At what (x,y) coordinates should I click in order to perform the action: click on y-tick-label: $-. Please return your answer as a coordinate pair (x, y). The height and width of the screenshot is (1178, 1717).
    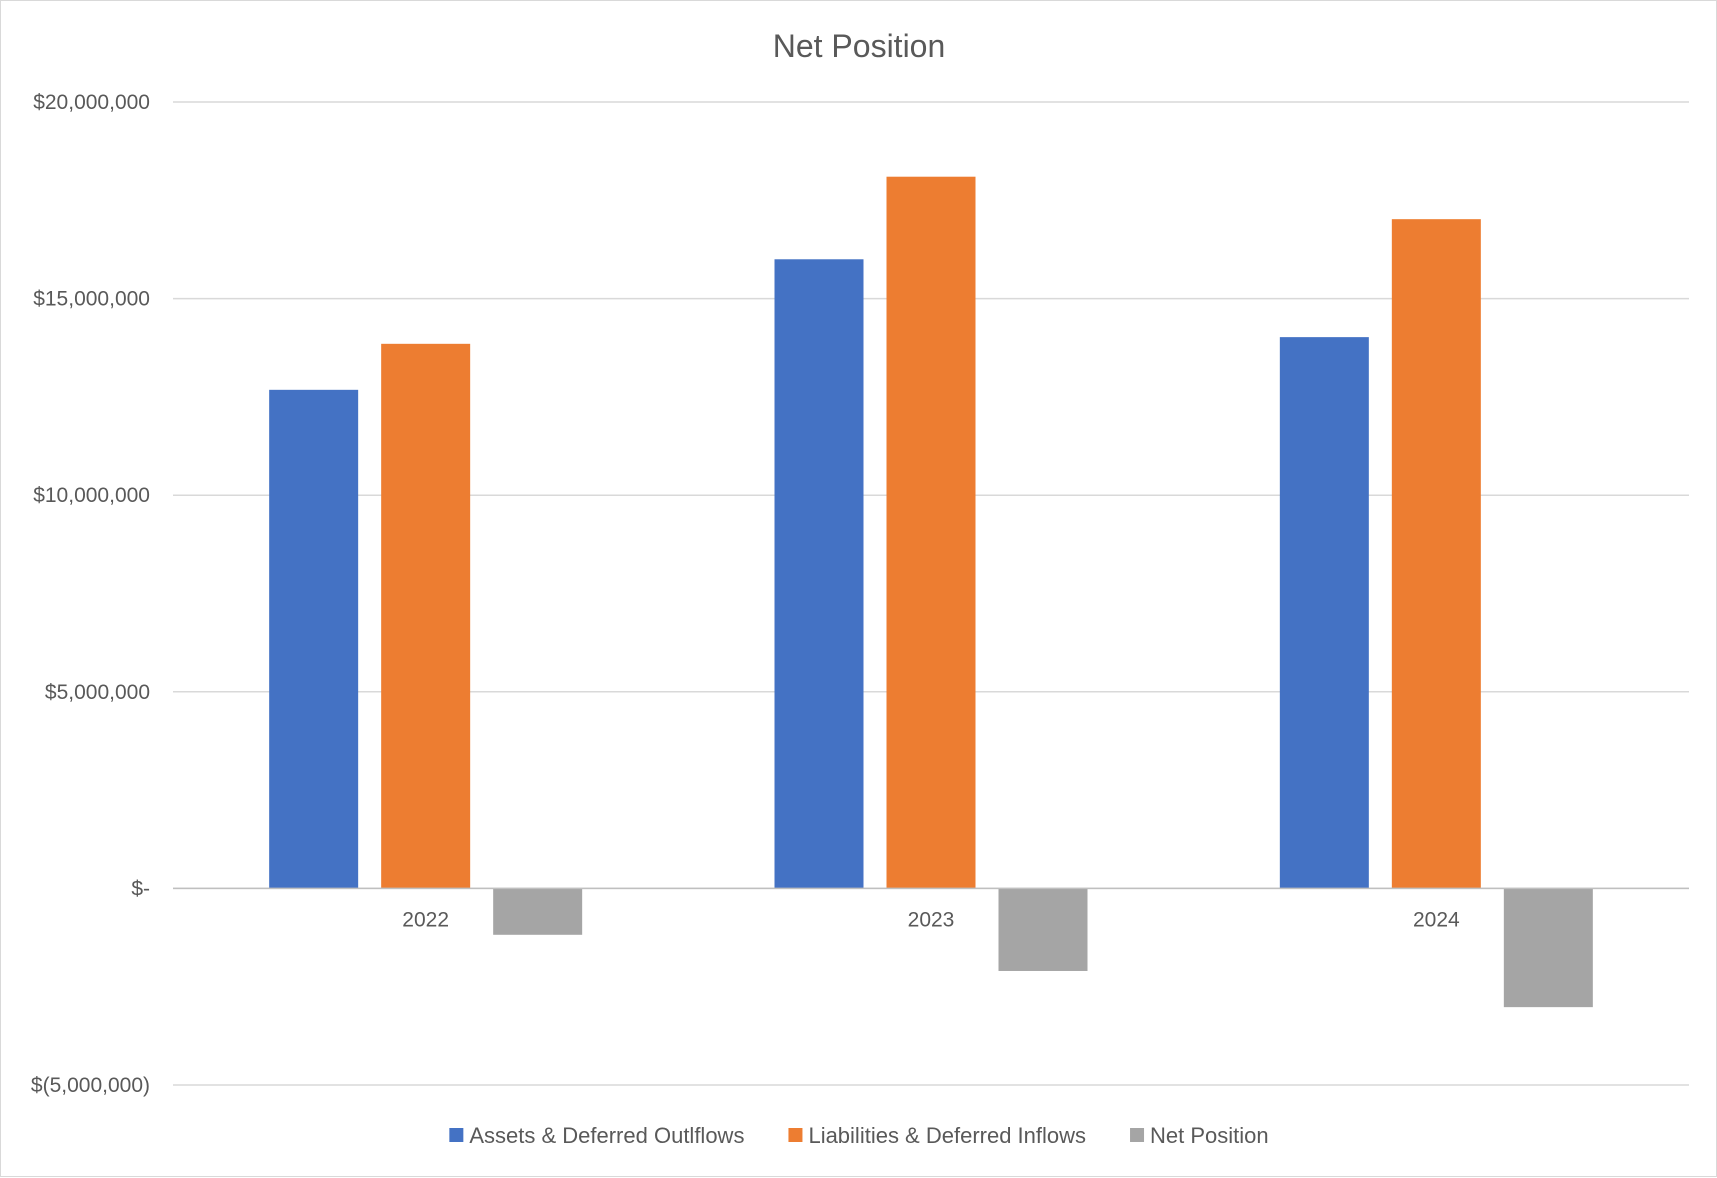
    Looking at the image, I should click on (140, 888).